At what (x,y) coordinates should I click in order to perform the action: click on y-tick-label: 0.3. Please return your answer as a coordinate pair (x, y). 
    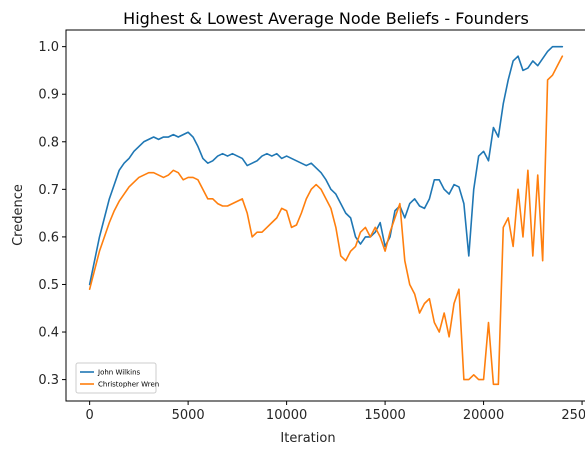
    Looking at the image, I should click on (48, 380).